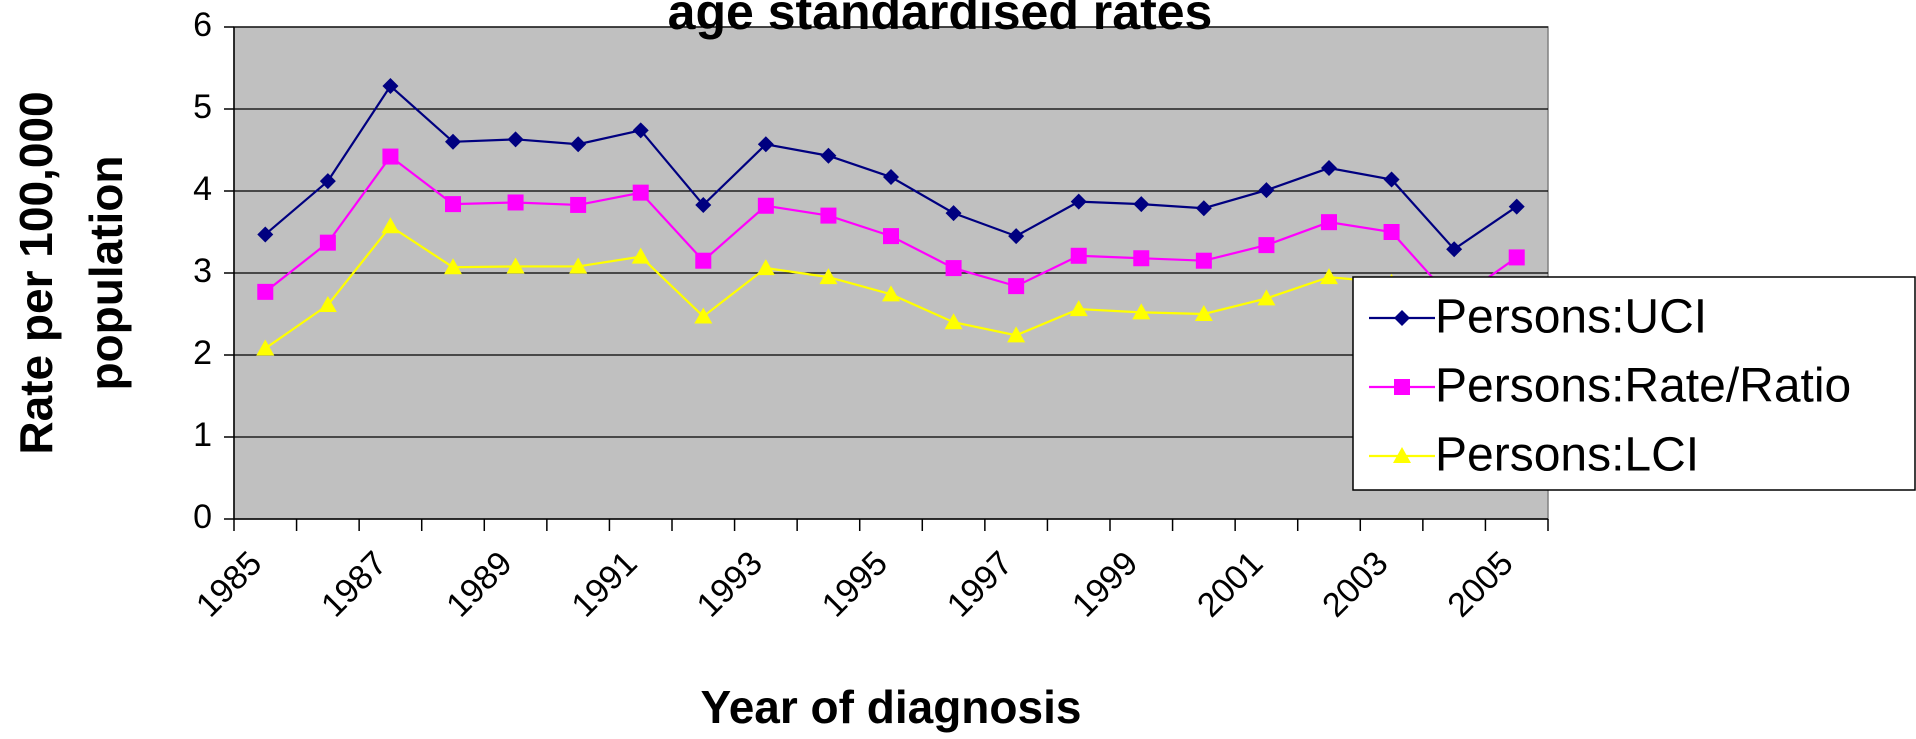 Image resolution: width=1916 pixels, height=739 pixels. Describe the element at coordinates (202, 353) in the screenshot. I see `y-tick-label: 2` at that location.